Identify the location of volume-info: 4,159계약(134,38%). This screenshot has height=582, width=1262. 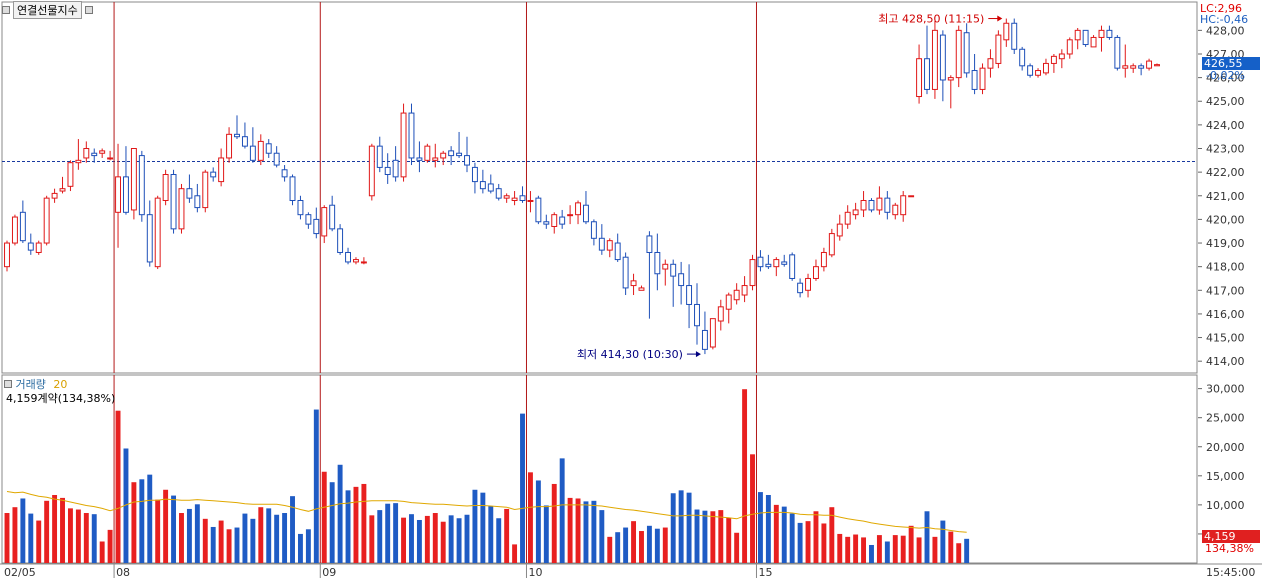
(61, 398).